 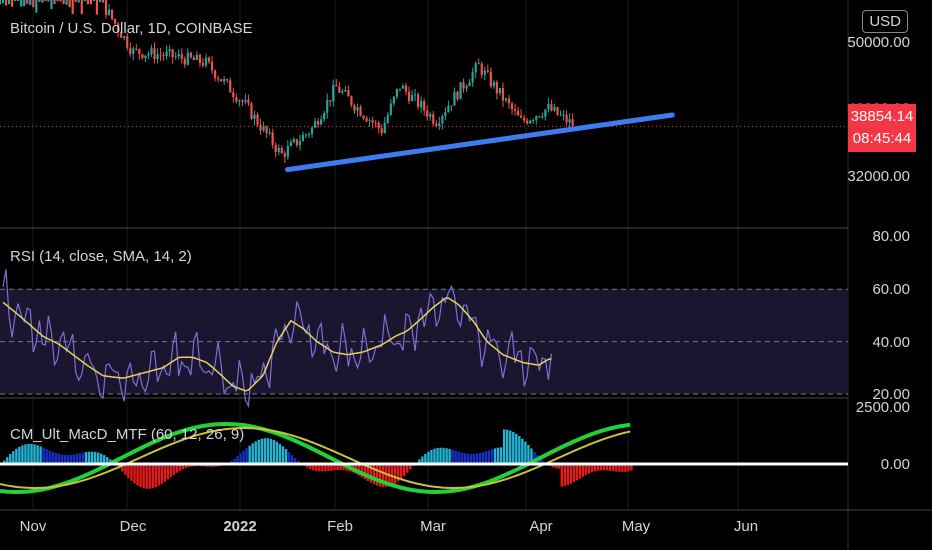 What do you see at coordinates (882, 128) in the screenshot?
I see `current-price-tag: 38854.14 08:45:44` at bounding box center [882, 128].